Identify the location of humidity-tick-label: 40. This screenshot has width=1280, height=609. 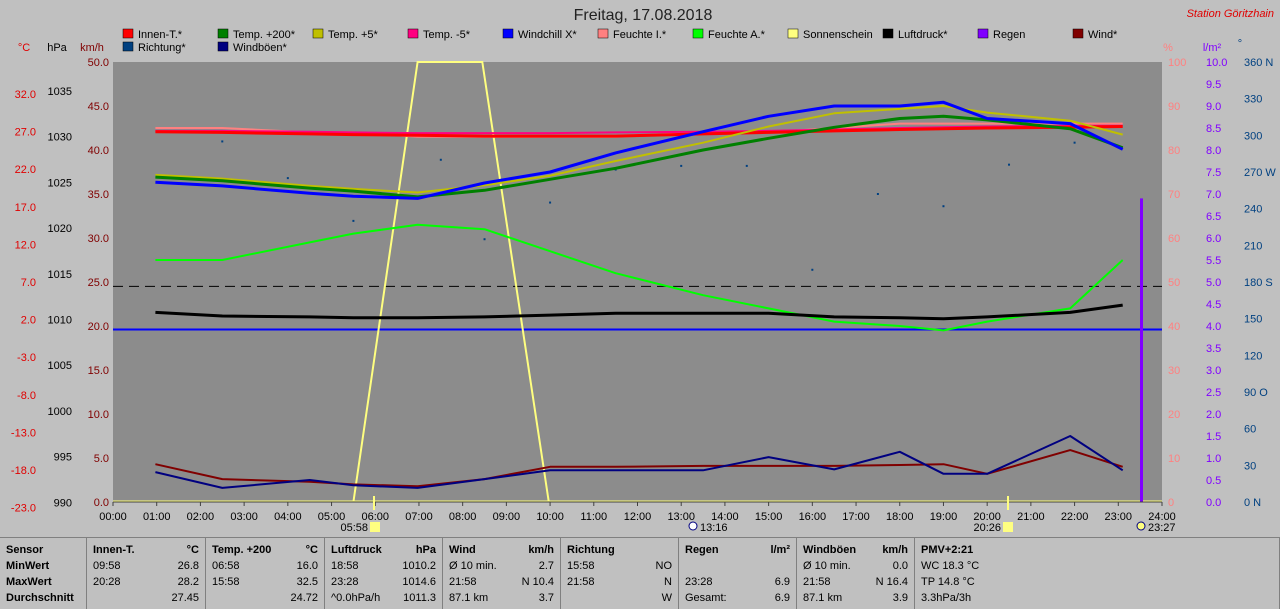
(1174, 327).